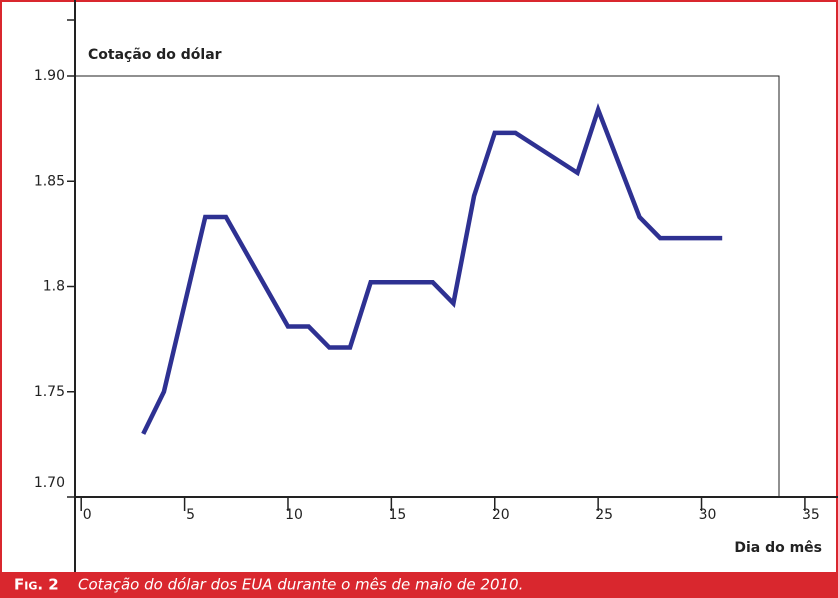 The width and height of the screenshot is (838, 598). What do you see at coordinates (155, 55) in the screenshot?
I see `chart-title: Cotação do dólar` at bounding box center [155, 55].